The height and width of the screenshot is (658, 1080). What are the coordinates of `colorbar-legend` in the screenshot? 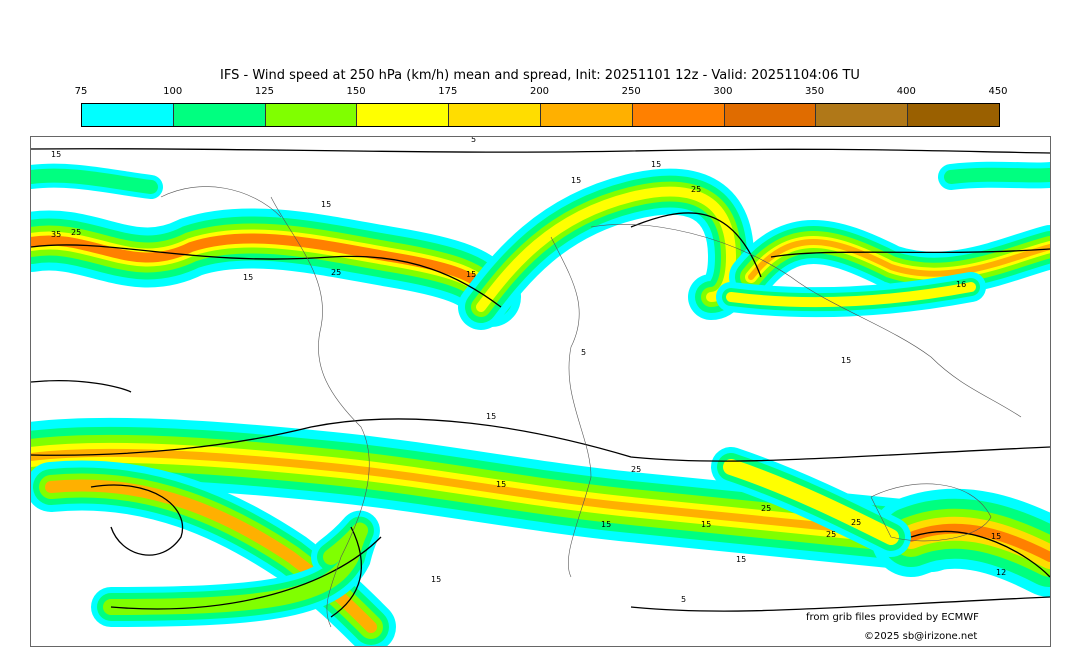 It's located at (540, 115).